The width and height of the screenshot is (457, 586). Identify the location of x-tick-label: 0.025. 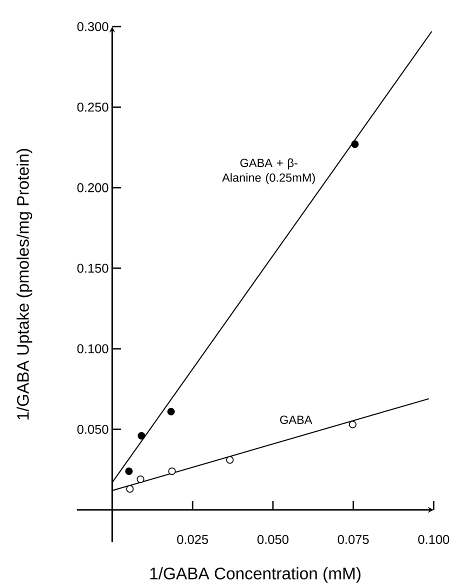
(192, 539).